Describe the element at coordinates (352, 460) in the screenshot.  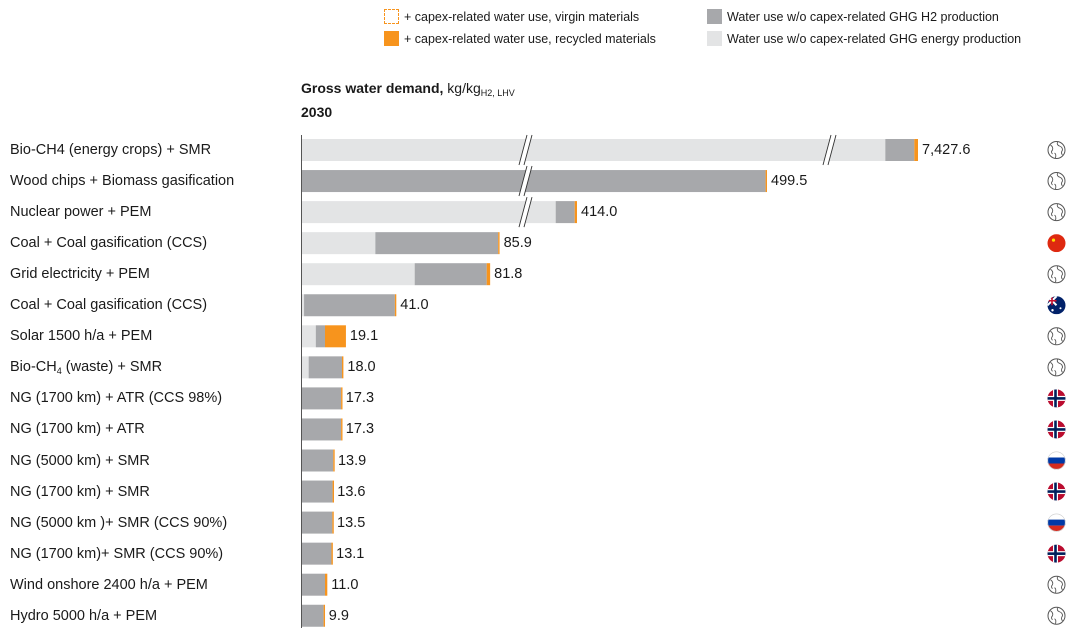
I see `value-label: 13.9` at that location.